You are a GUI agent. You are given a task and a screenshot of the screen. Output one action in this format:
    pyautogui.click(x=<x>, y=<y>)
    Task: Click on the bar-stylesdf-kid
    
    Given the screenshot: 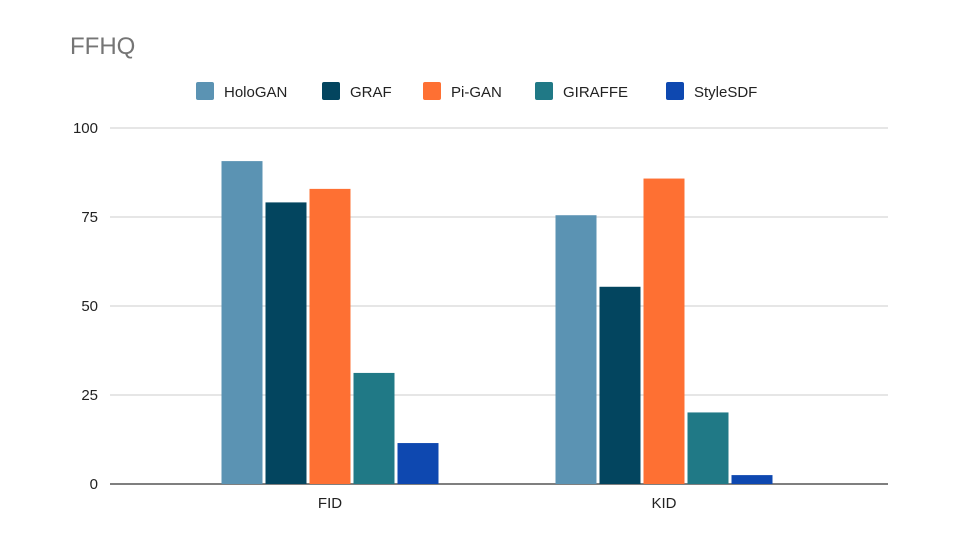 What is the action you would take?
    pyautogui.click(x=752, y=479)
    